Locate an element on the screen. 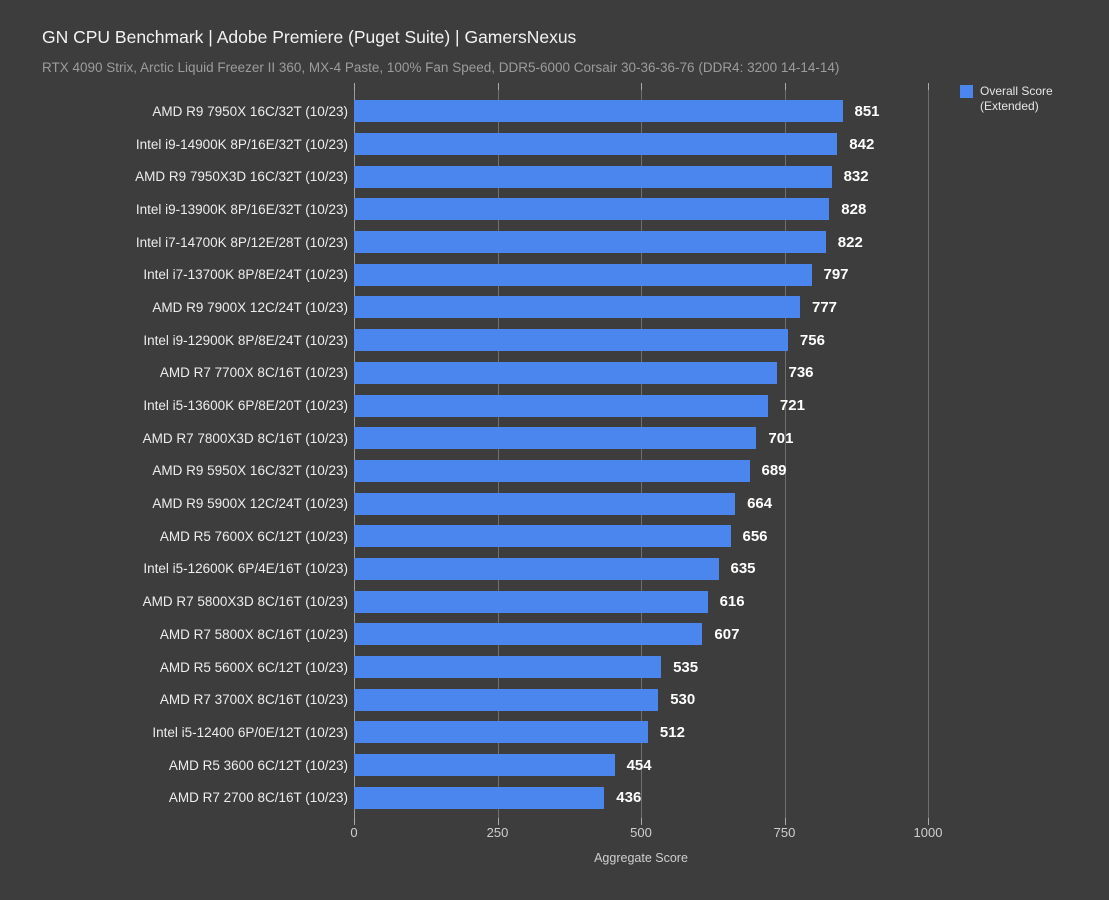  score-value: 822 is located at coordinates (850, 242).